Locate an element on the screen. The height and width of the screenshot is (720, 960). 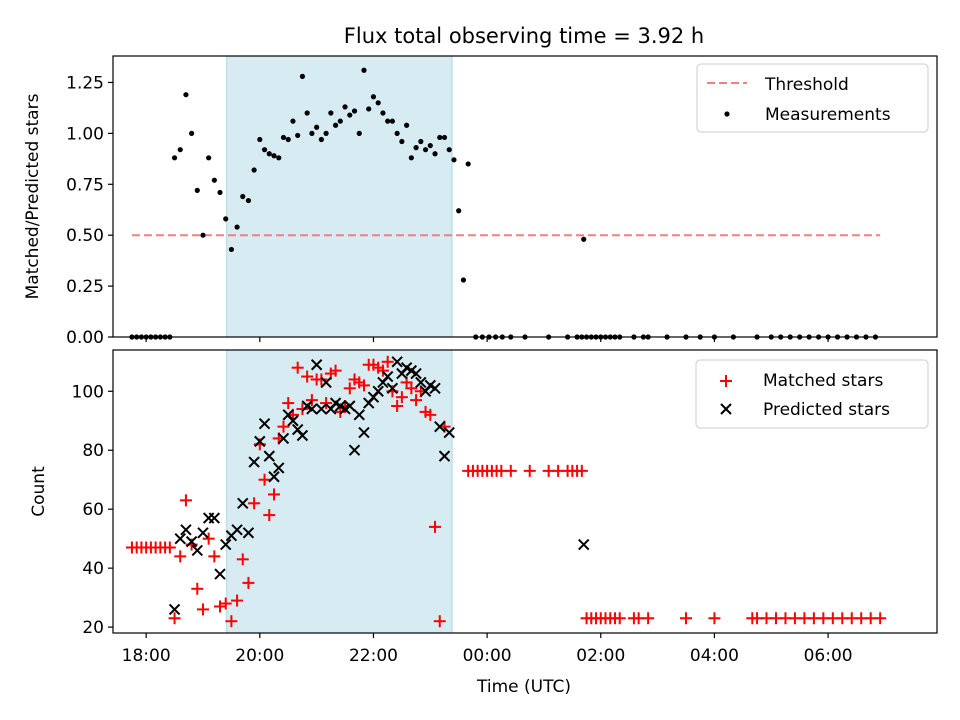
top-y-tick-label: 1.00 is located at coordinates (85, 134).